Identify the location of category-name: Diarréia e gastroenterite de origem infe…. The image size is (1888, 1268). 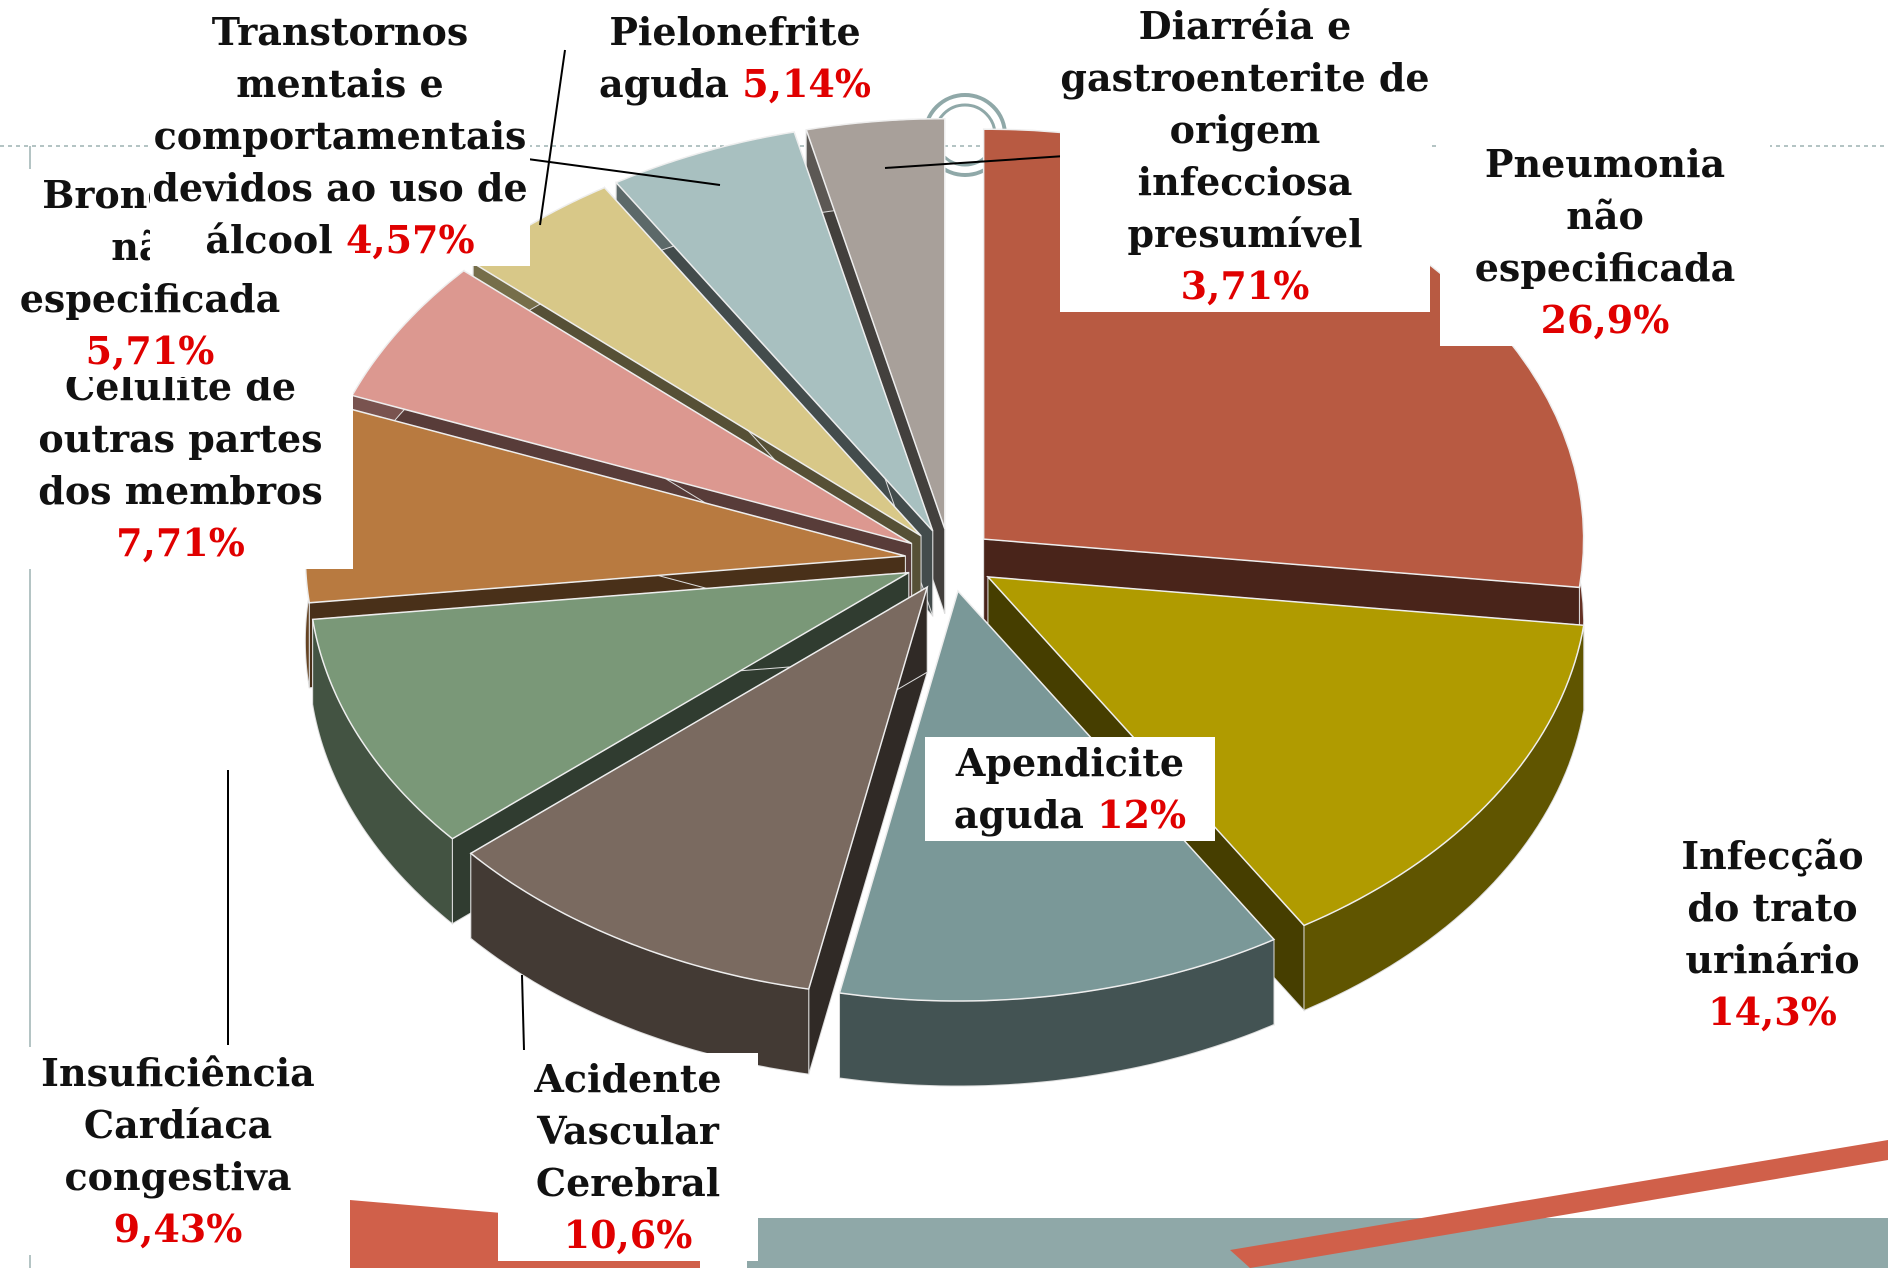
(1245, 129).